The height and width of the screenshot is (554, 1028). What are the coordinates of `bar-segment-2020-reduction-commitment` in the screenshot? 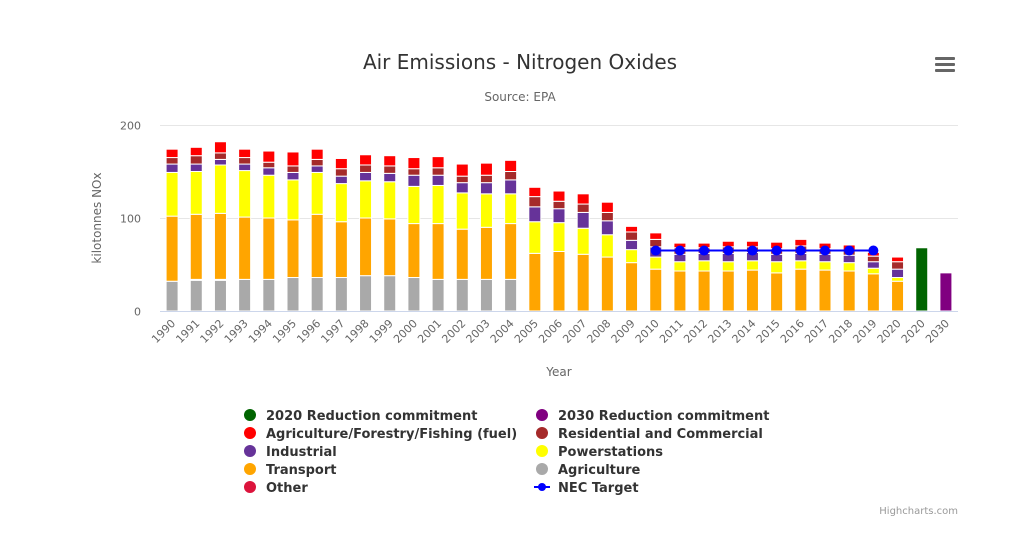 It's located at (922, 279).